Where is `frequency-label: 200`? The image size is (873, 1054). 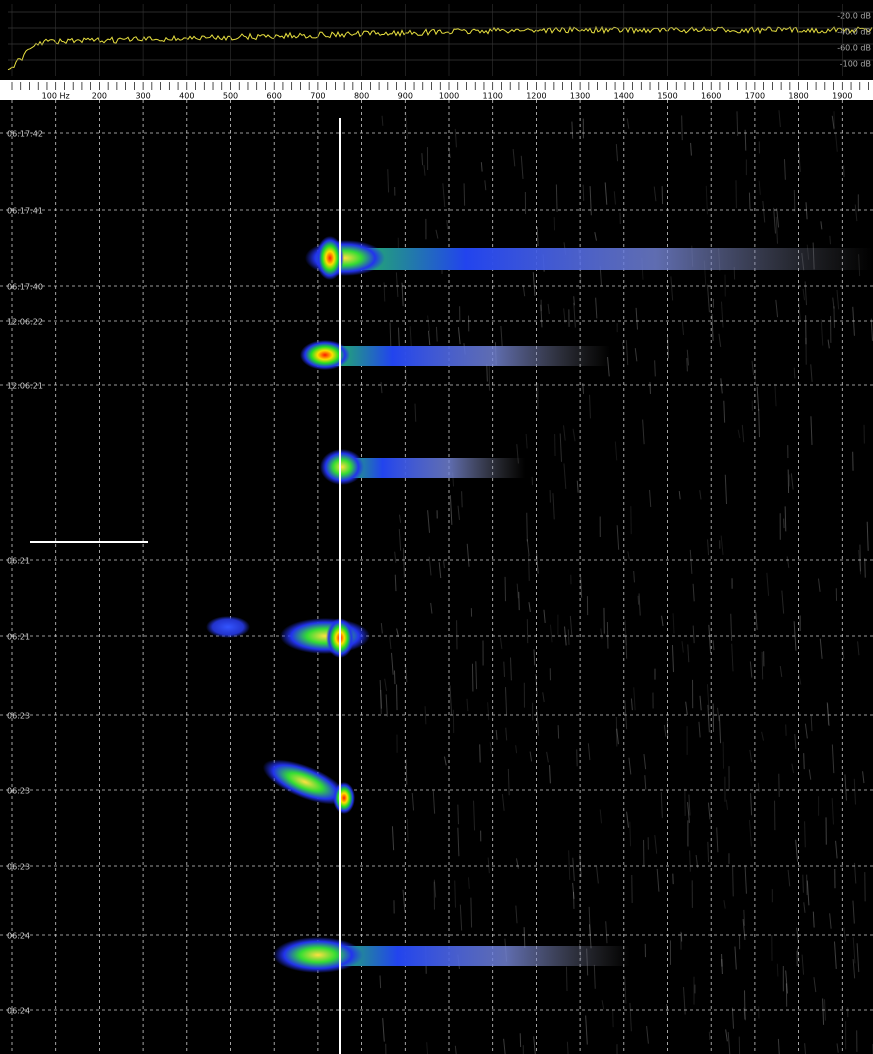
frequency-label: 200 is located at coordinates (99, 96).